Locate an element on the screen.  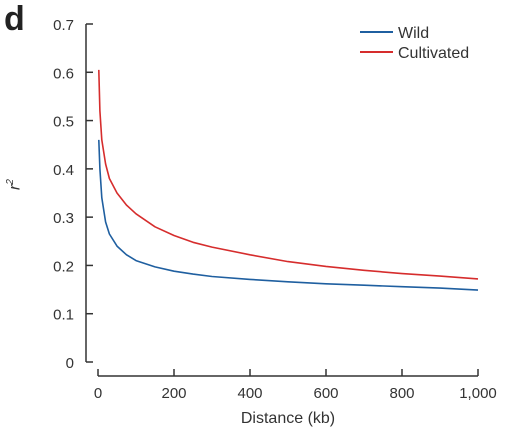
legend: Wild Cultivated is located at coordinates (414, 43).